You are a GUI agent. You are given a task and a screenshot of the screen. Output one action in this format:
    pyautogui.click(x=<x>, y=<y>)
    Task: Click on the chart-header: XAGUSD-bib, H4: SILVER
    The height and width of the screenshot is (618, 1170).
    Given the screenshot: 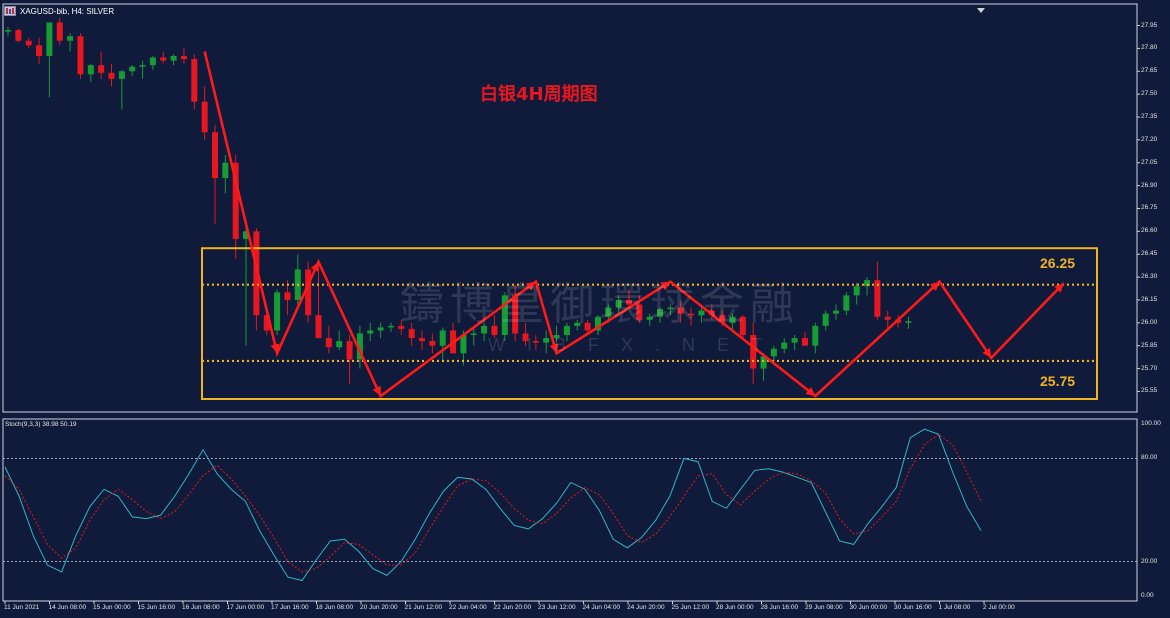 What is the action you would take?
    pyautogui.click(x=59, y=11)
    